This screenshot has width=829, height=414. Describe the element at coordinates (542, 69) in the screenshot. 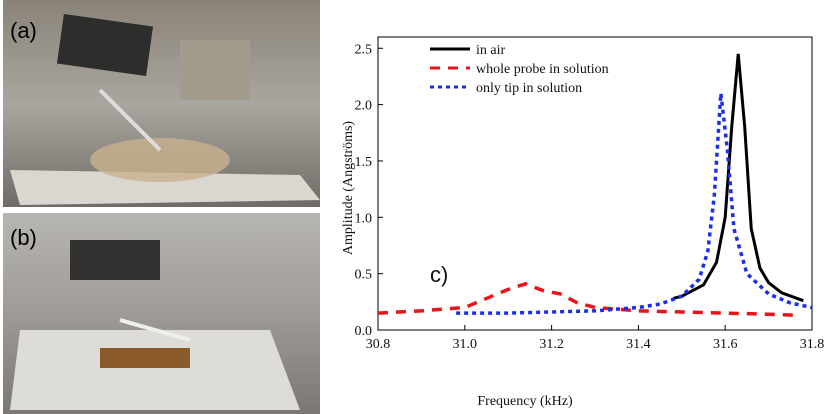

I see `legend-label: whole probe in solution` at that location.